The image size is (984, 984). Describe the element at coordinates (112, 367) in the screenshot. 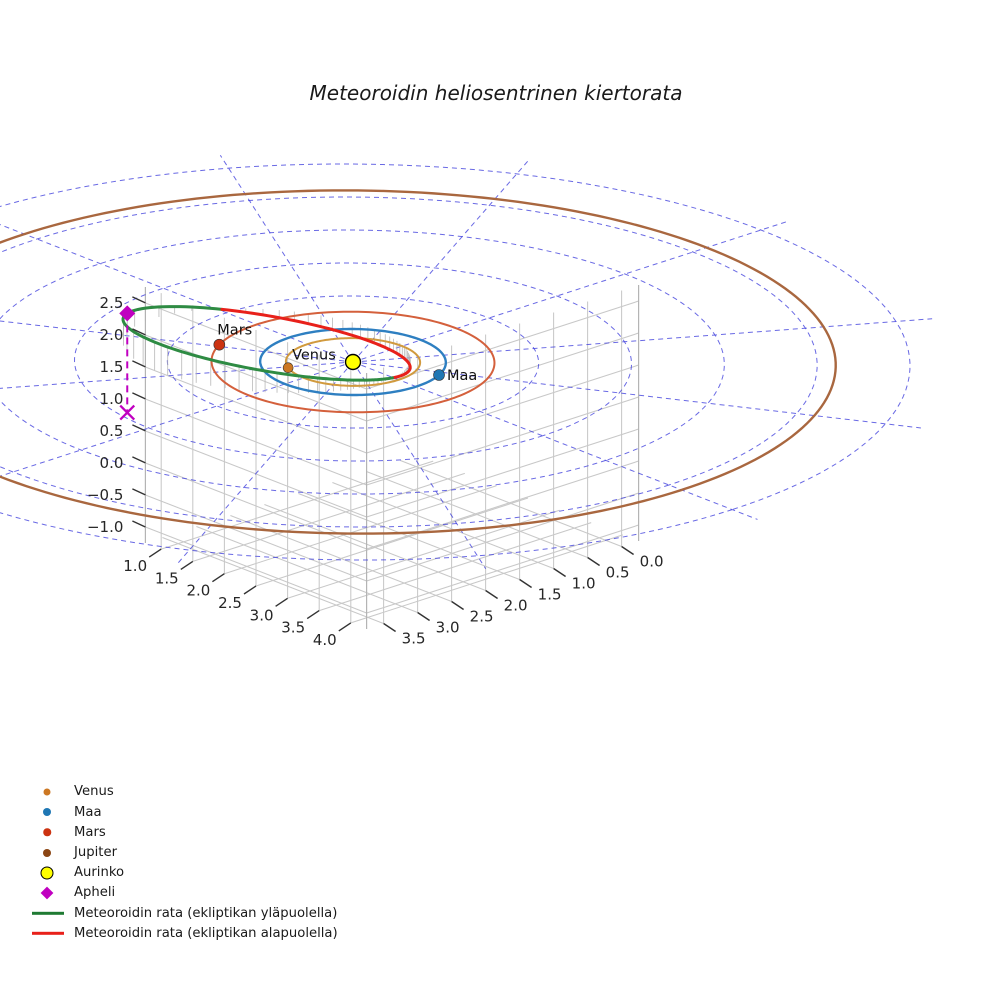

I see `z-tick-1.5: 1.5` at that location.